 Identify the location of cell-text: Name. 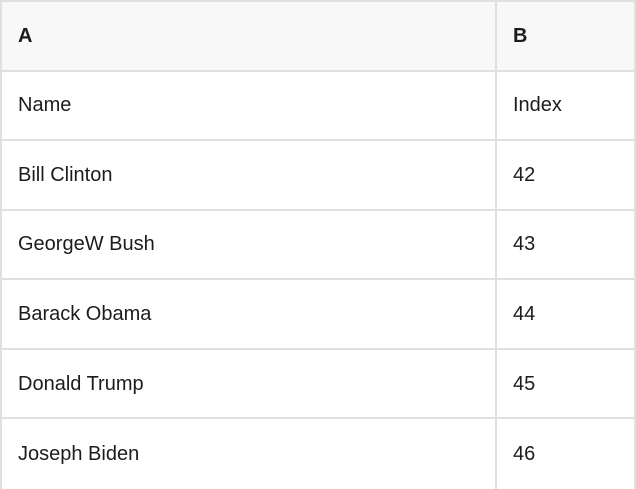
(45, 105).